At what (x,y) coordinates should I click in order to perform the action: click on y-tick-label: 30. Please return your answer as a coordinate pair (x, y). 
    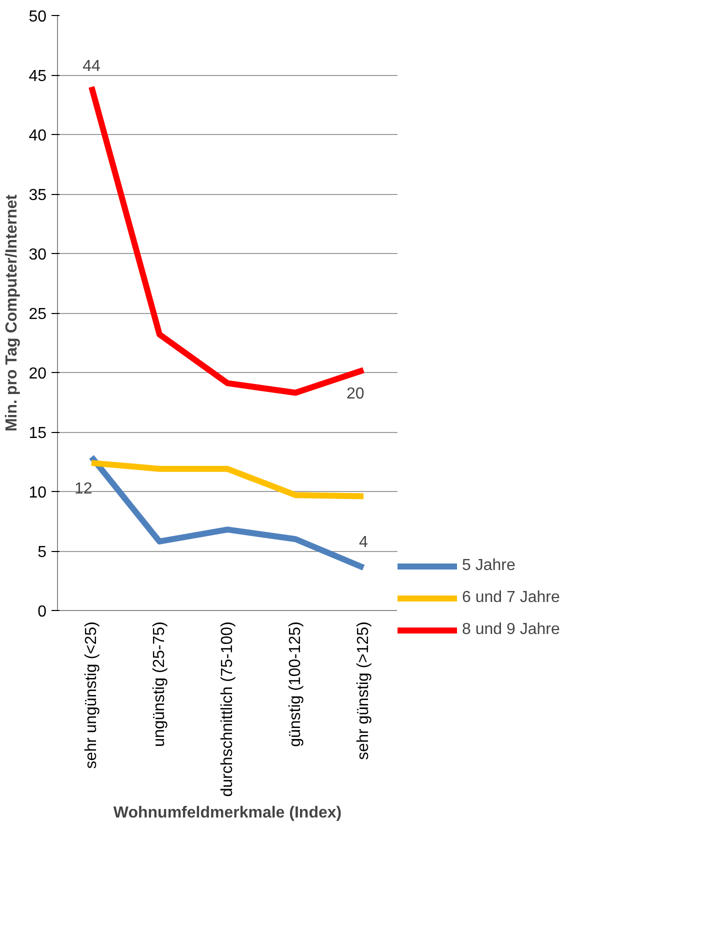
    Looking at the image, I should click on (37, 255).